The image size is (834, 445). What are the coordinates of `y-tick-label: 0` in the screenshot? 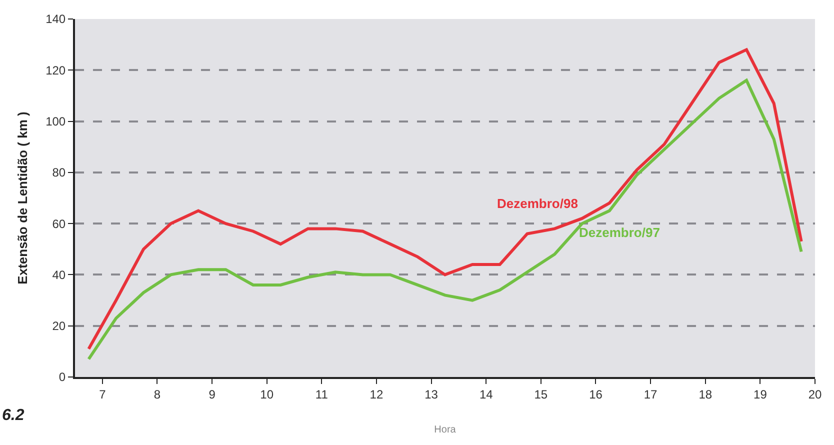 It's located at (62, 377).